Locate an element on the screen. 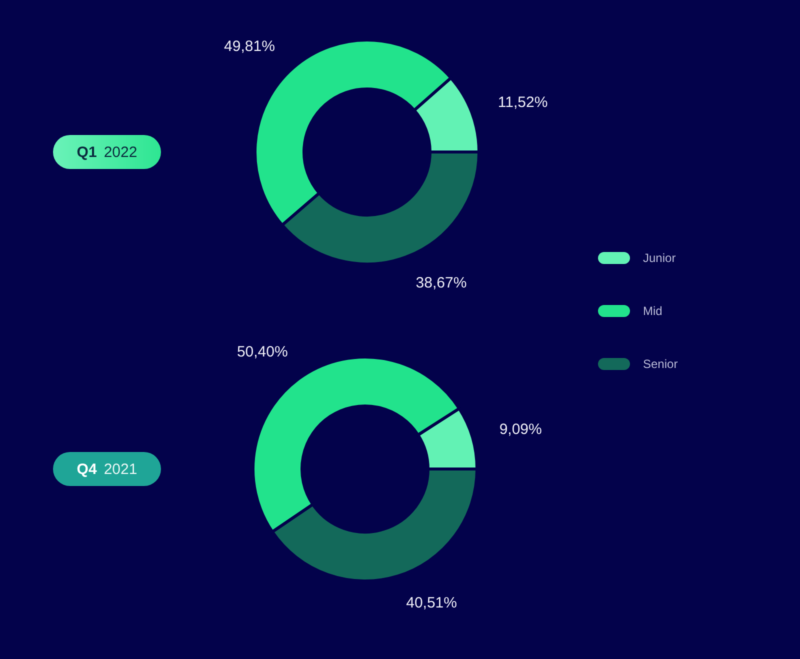  slice-label: Q4 2021 is located at coordinates (107, 469).